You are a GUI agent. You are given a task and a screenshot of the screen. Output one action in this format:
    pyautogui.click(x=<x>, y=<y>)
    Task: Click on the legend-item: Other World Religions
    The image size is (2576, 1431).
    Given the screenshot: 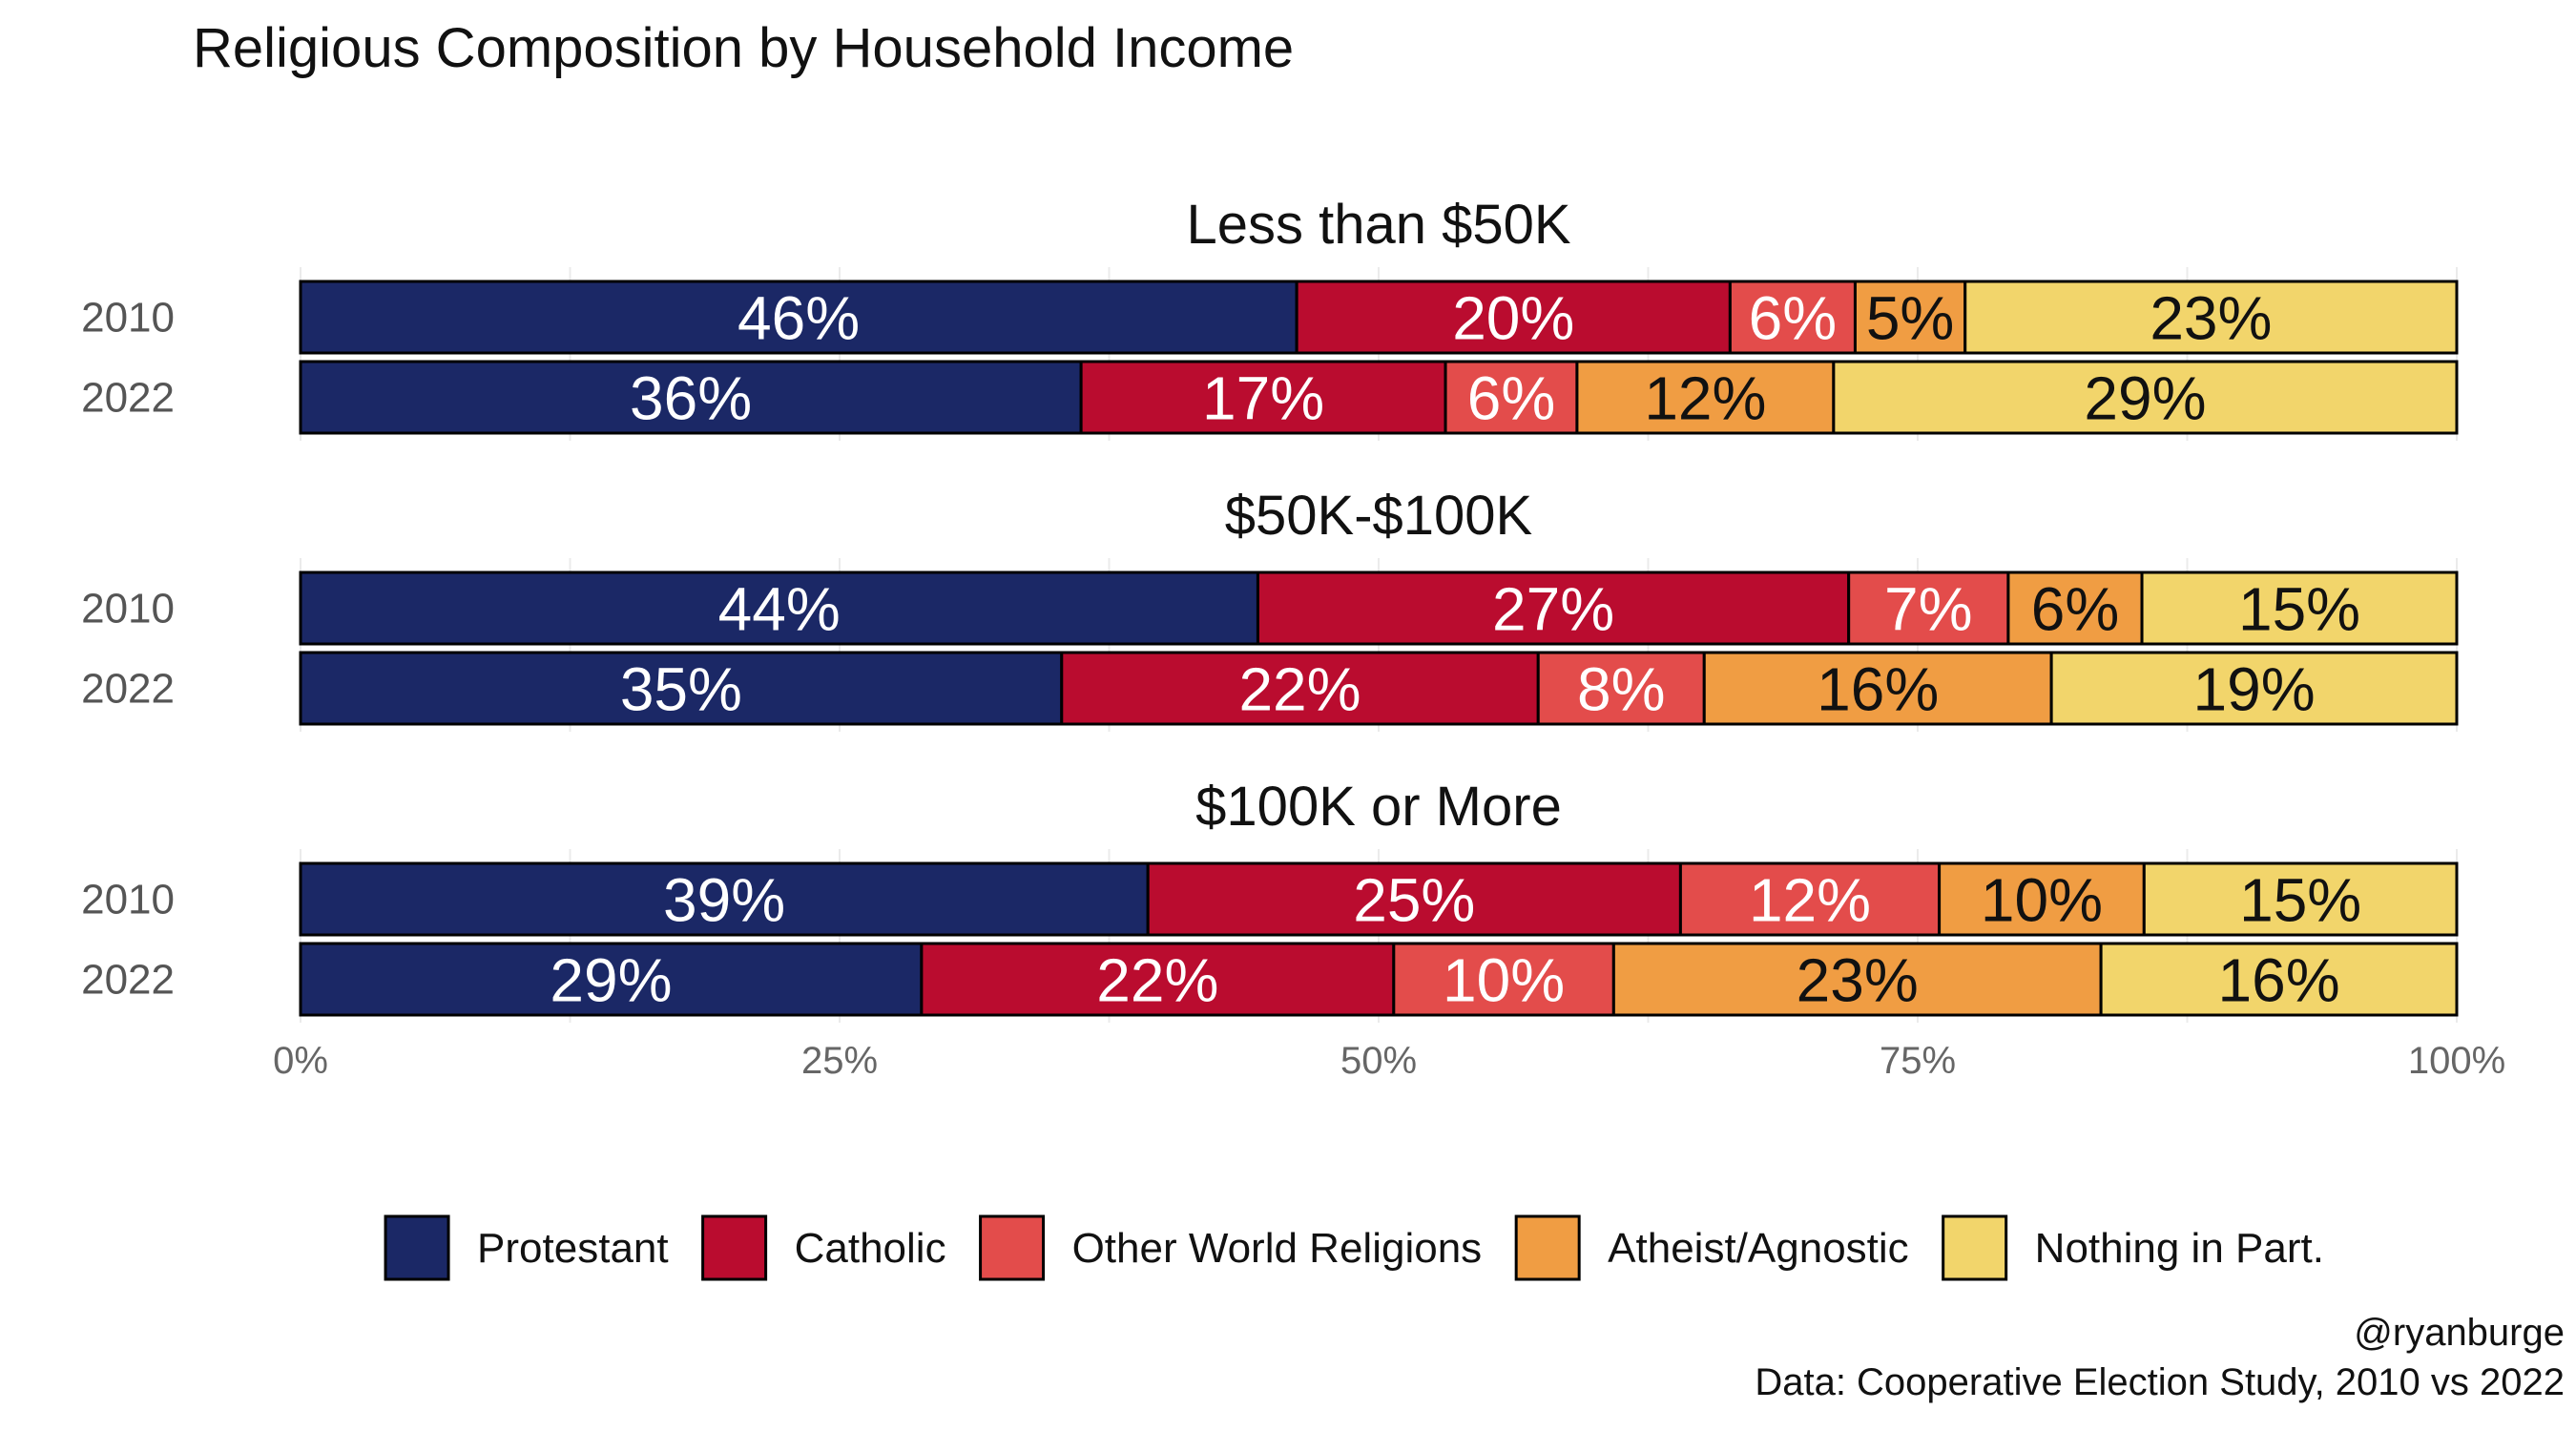 What is the action you would take?
    pyautogui.click(x=1231, y=1247)
    